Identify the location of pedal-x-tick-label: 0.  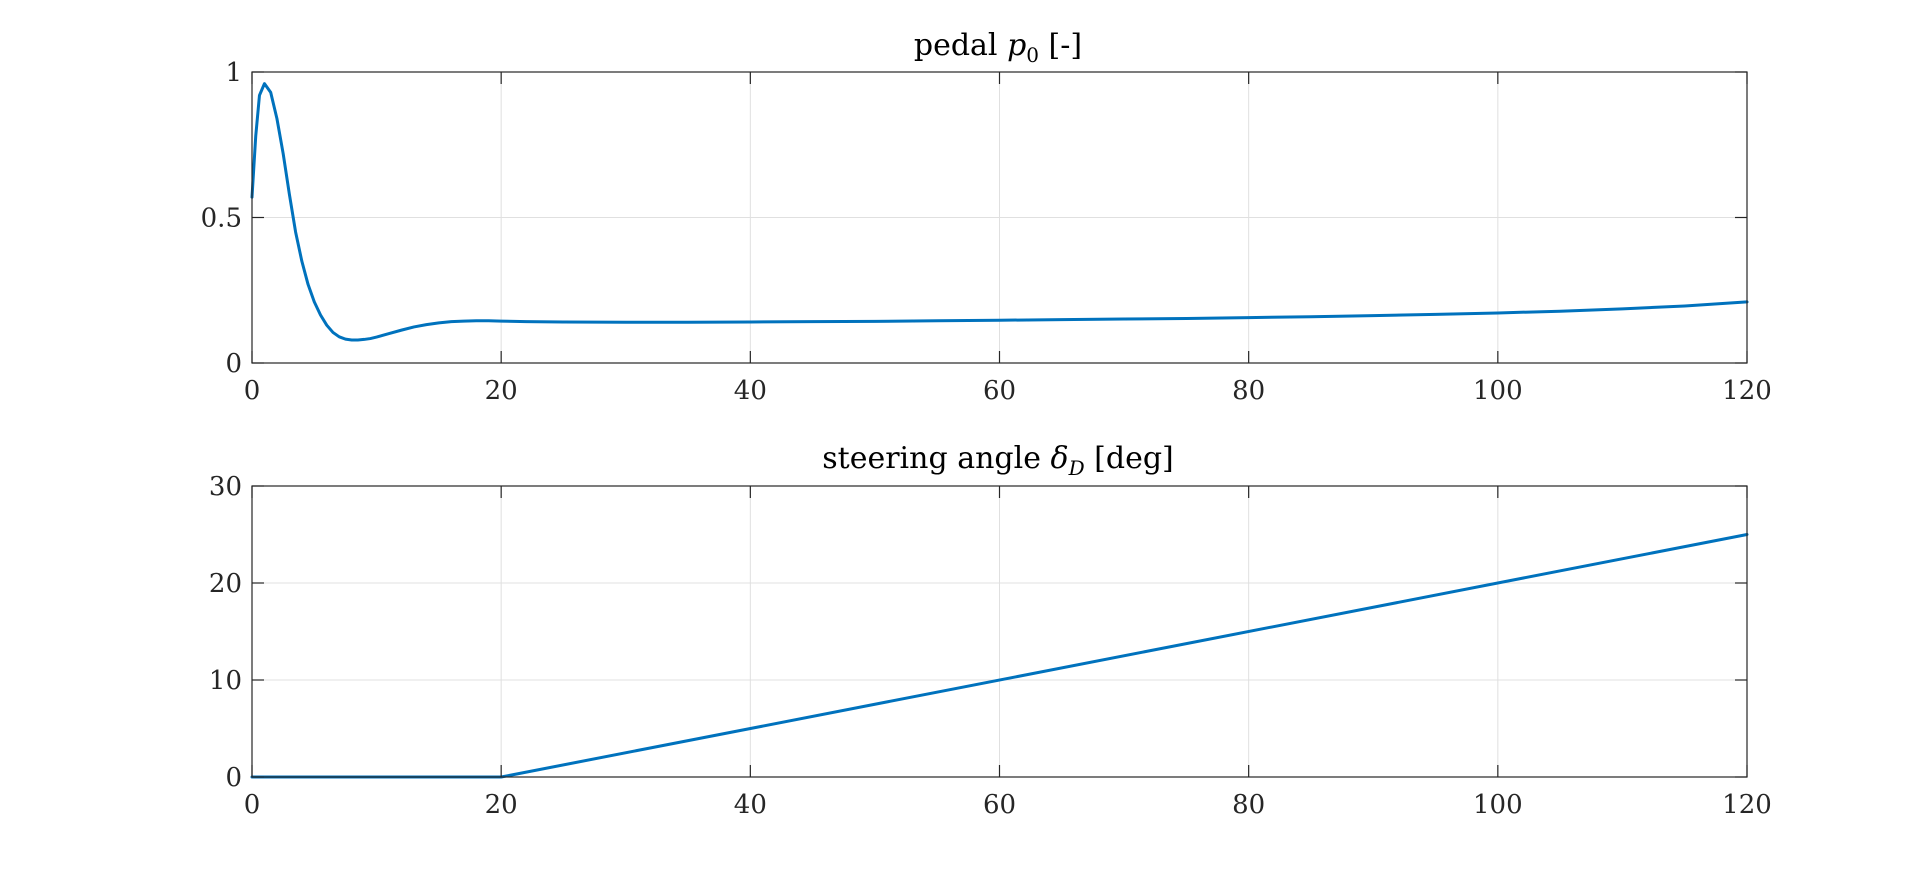
(252, 391).